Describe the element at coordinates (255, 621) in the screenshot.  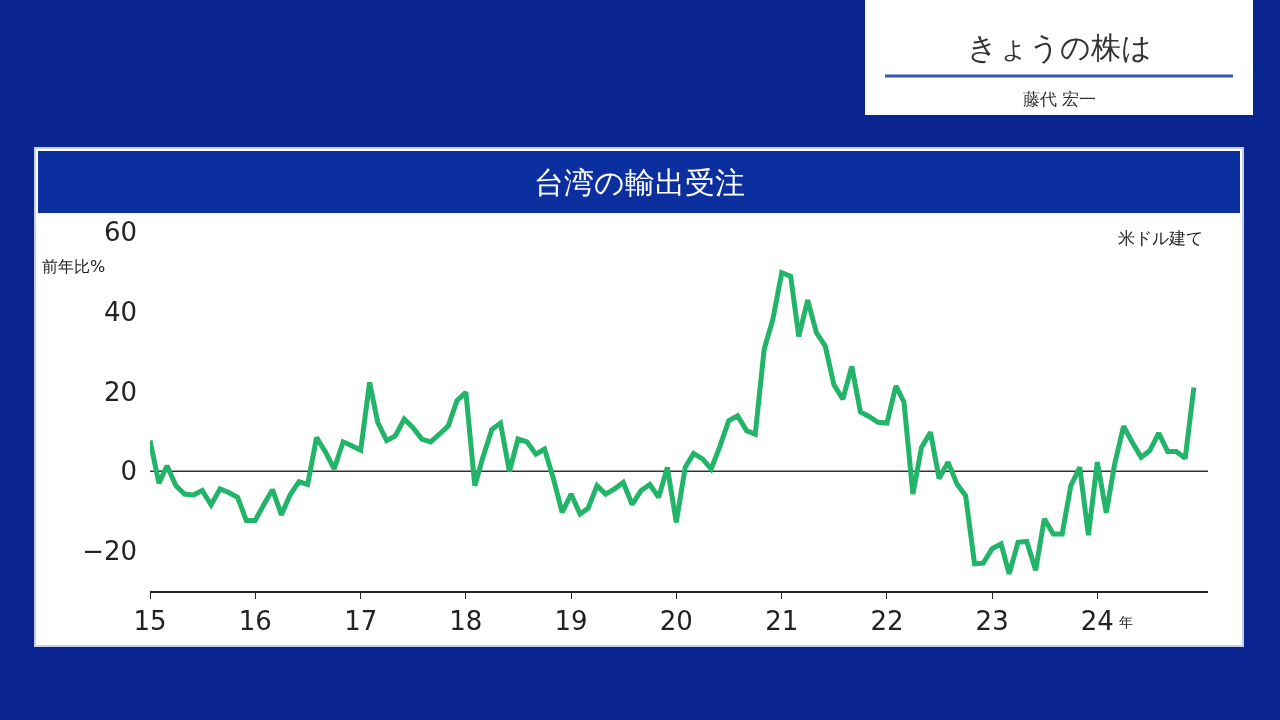
I see `x-tick-label: 16` at that location.